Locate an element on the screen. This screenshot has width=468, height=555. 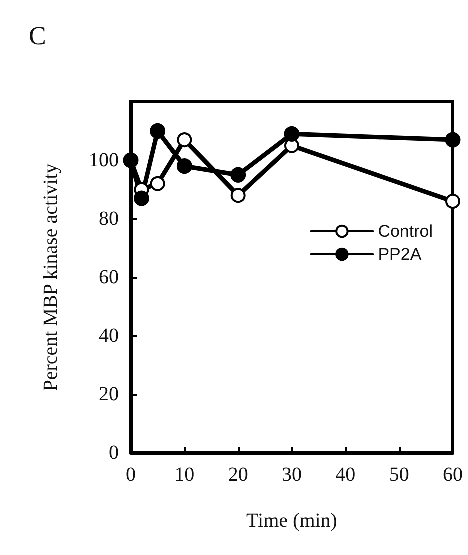
x-tick-label: 20 is located at coordinates (238, 475).